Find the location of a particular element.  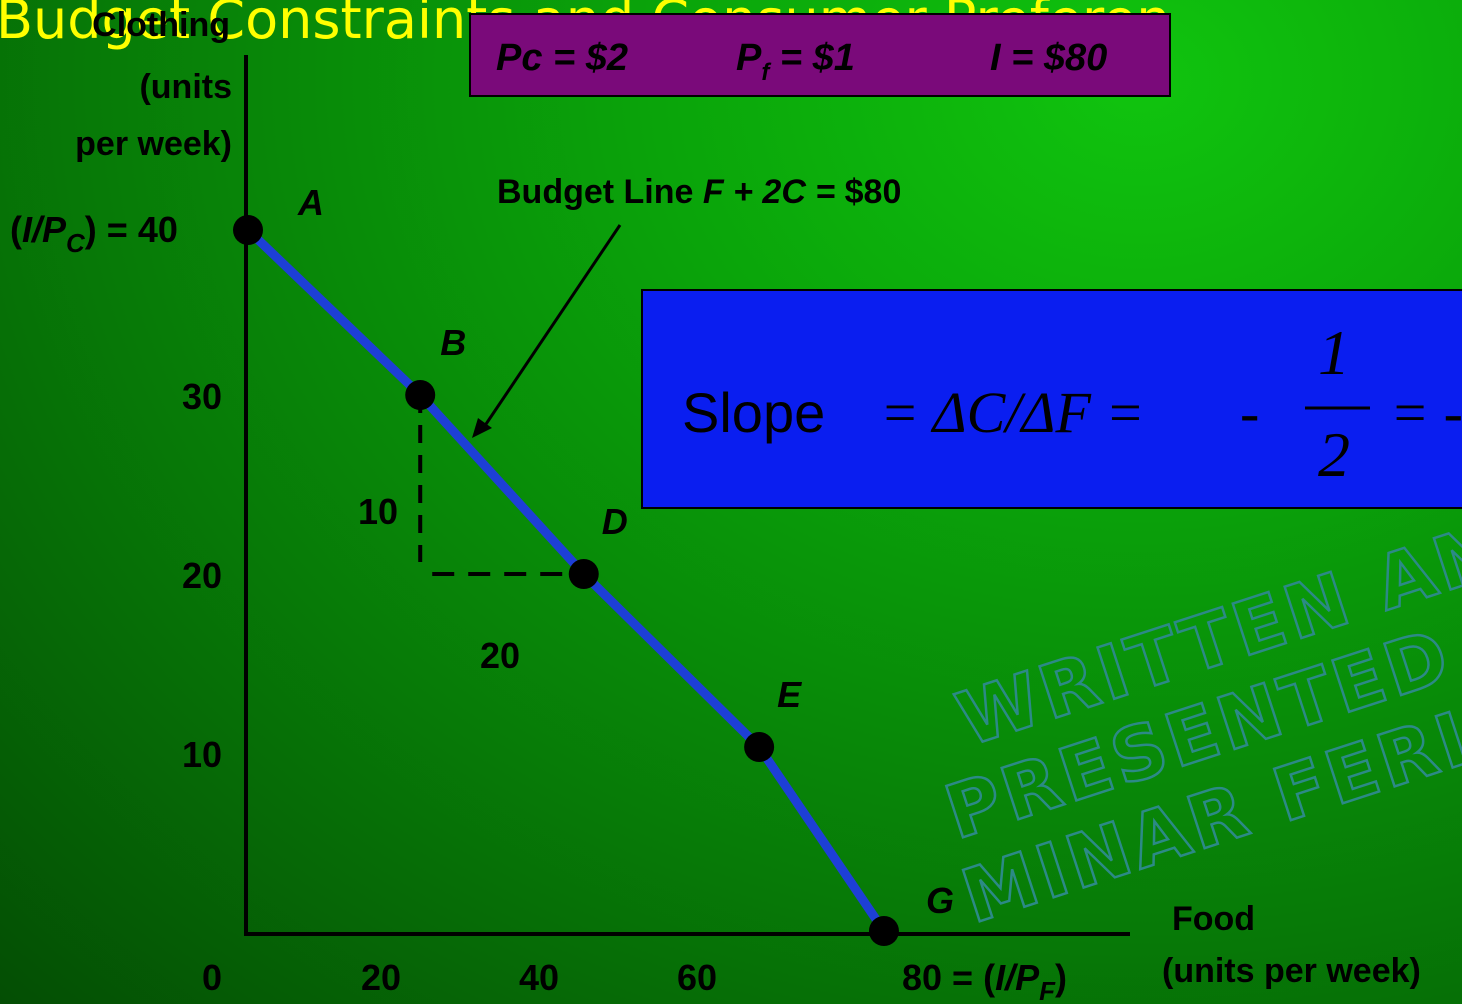

point-B is located at coordinates (420, 395).